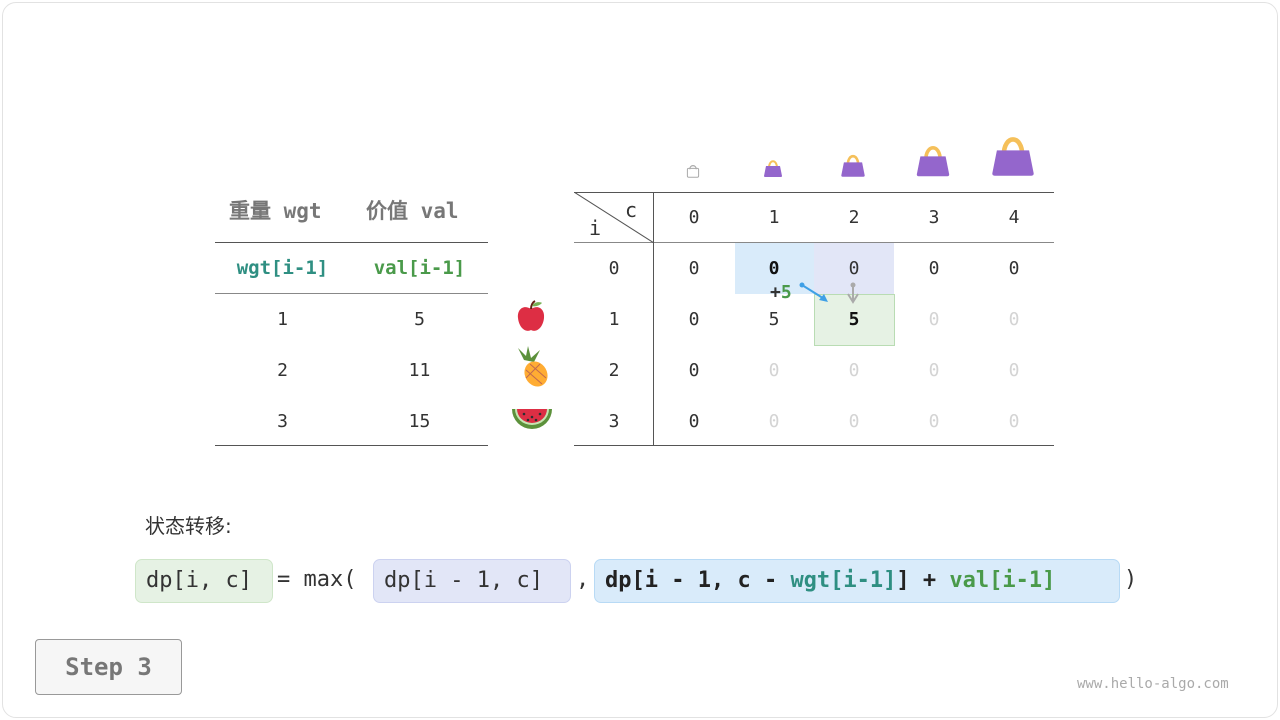 The height and width of the screenshot is (720, 1280). I want to click on row-header: 0, so click(614, 268).